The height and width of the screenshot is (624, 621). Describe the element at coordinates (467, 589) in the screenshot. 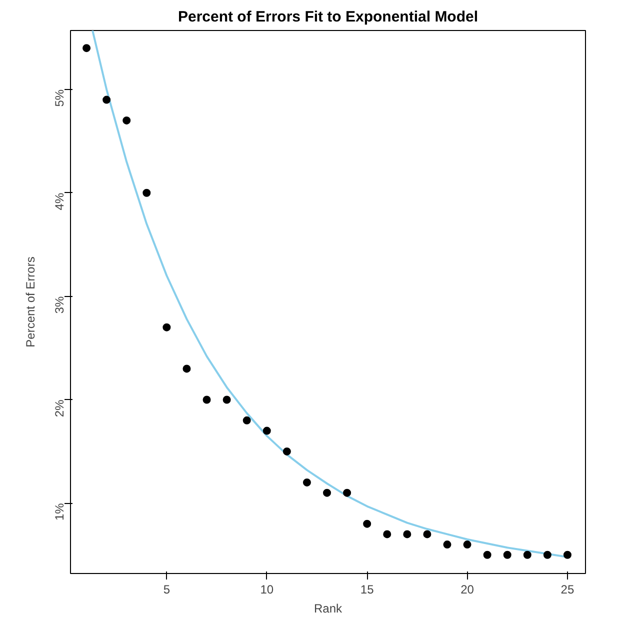

I see `x-tick-label: 20` at that location.